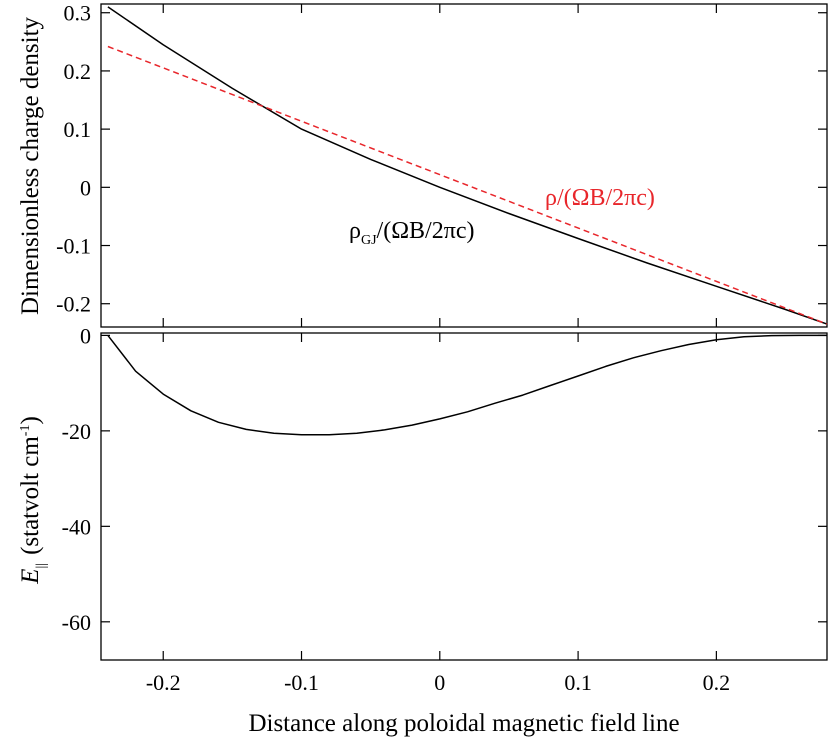  Describe the element at coordinates (76, 622) in the screenshot. I see `y-tick-label: -60` at that location.